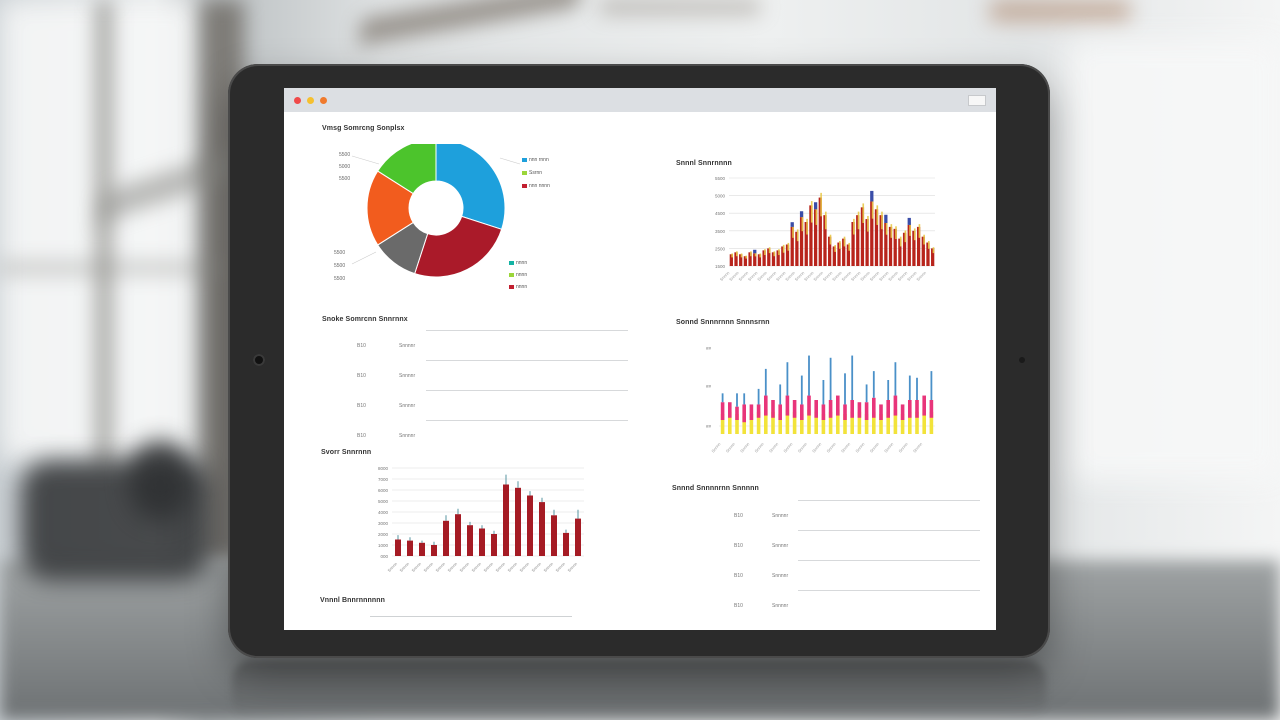 The image size is (1280, 720). I want to click on legend-item: nnn rnnn, so click(535, 160).